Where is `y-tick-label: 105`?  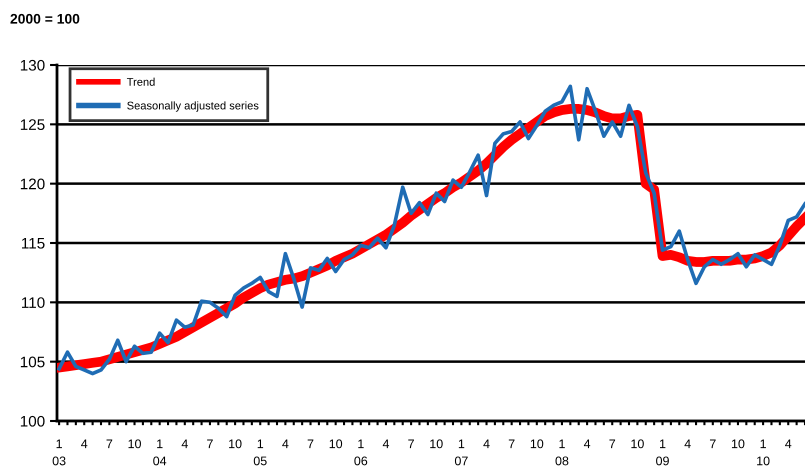 y-tick-label: 105 is located at coordinates (32, 362).